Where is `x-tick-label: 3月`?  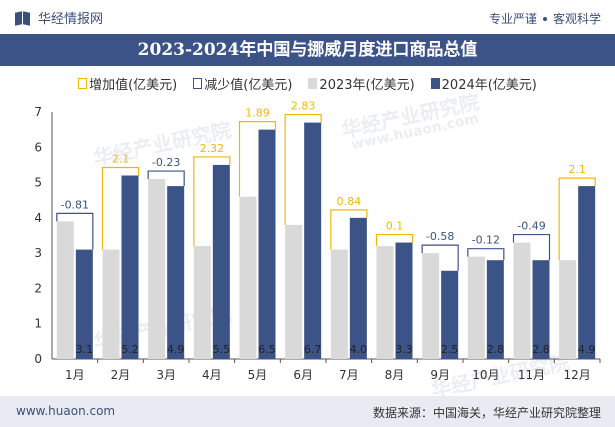 x-tick-label: 3月 is located at coordinates (166, 375).